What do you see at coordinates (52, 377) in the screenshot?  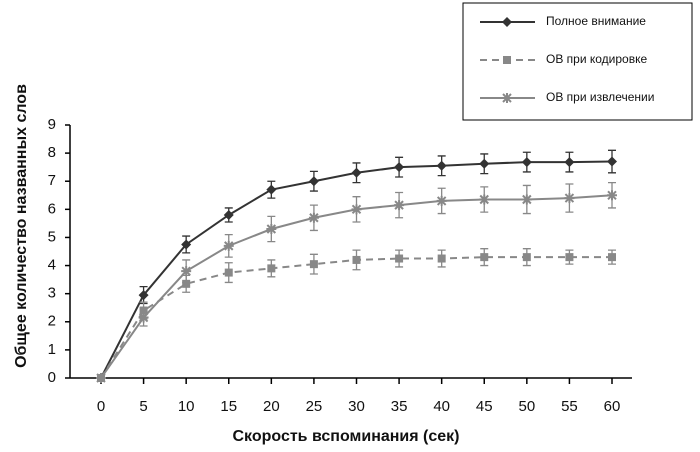 I see `y-tick-label: 0` at bounding box center [52, 377].